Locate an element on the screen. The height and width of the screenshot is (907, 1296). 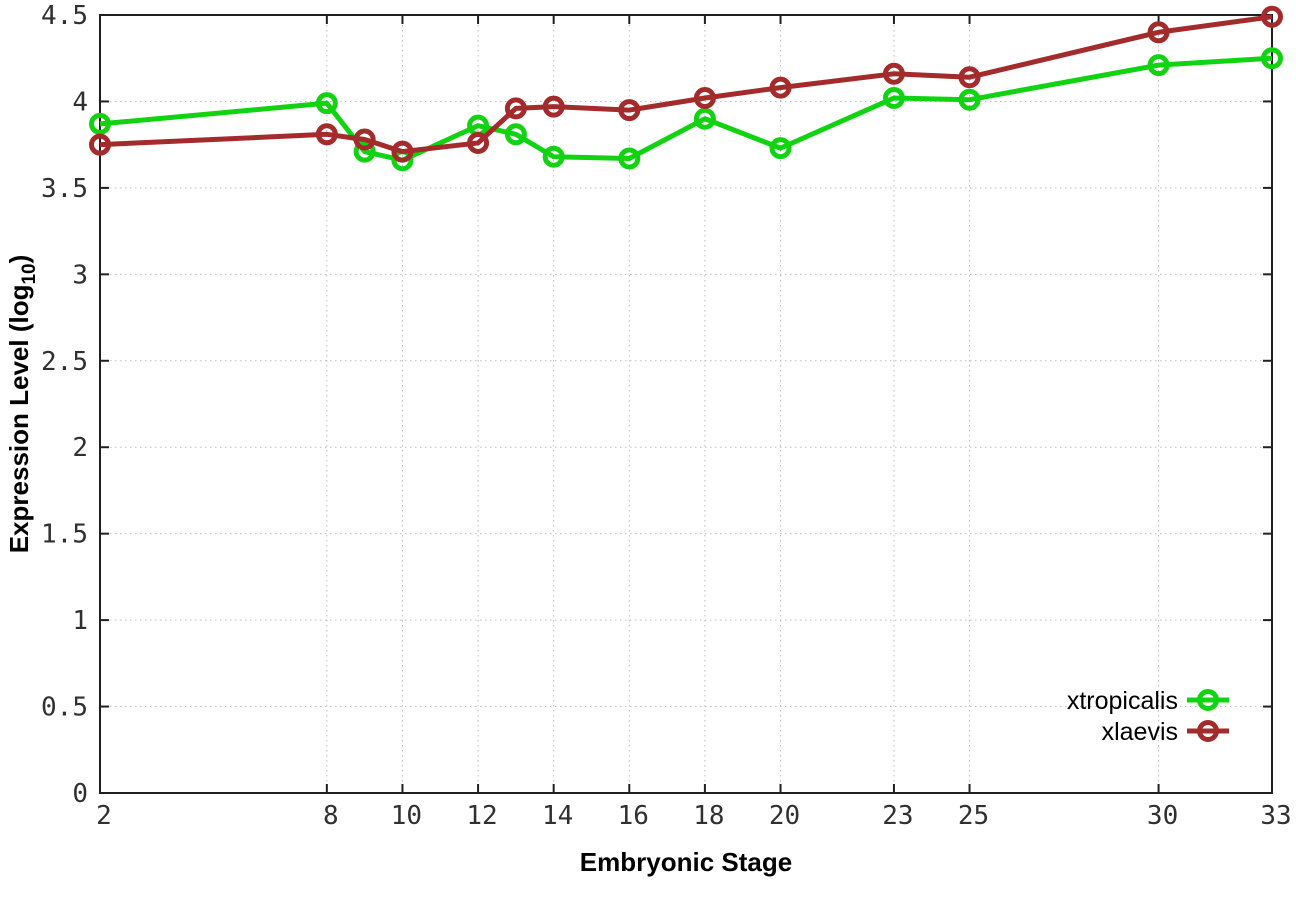
y-tick-label: 1.5 is located at coordinates (64, 535).